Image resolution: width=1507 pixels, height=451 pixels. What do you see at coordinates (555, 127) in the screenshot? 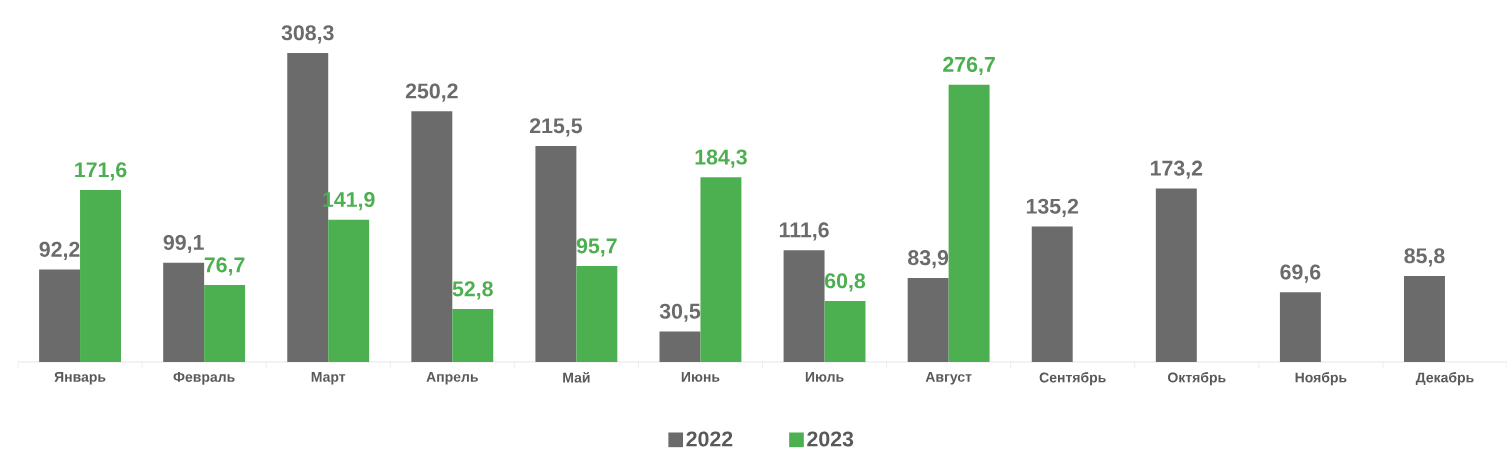
I see `data-label: 215,5` at bounding box center [555, 127].